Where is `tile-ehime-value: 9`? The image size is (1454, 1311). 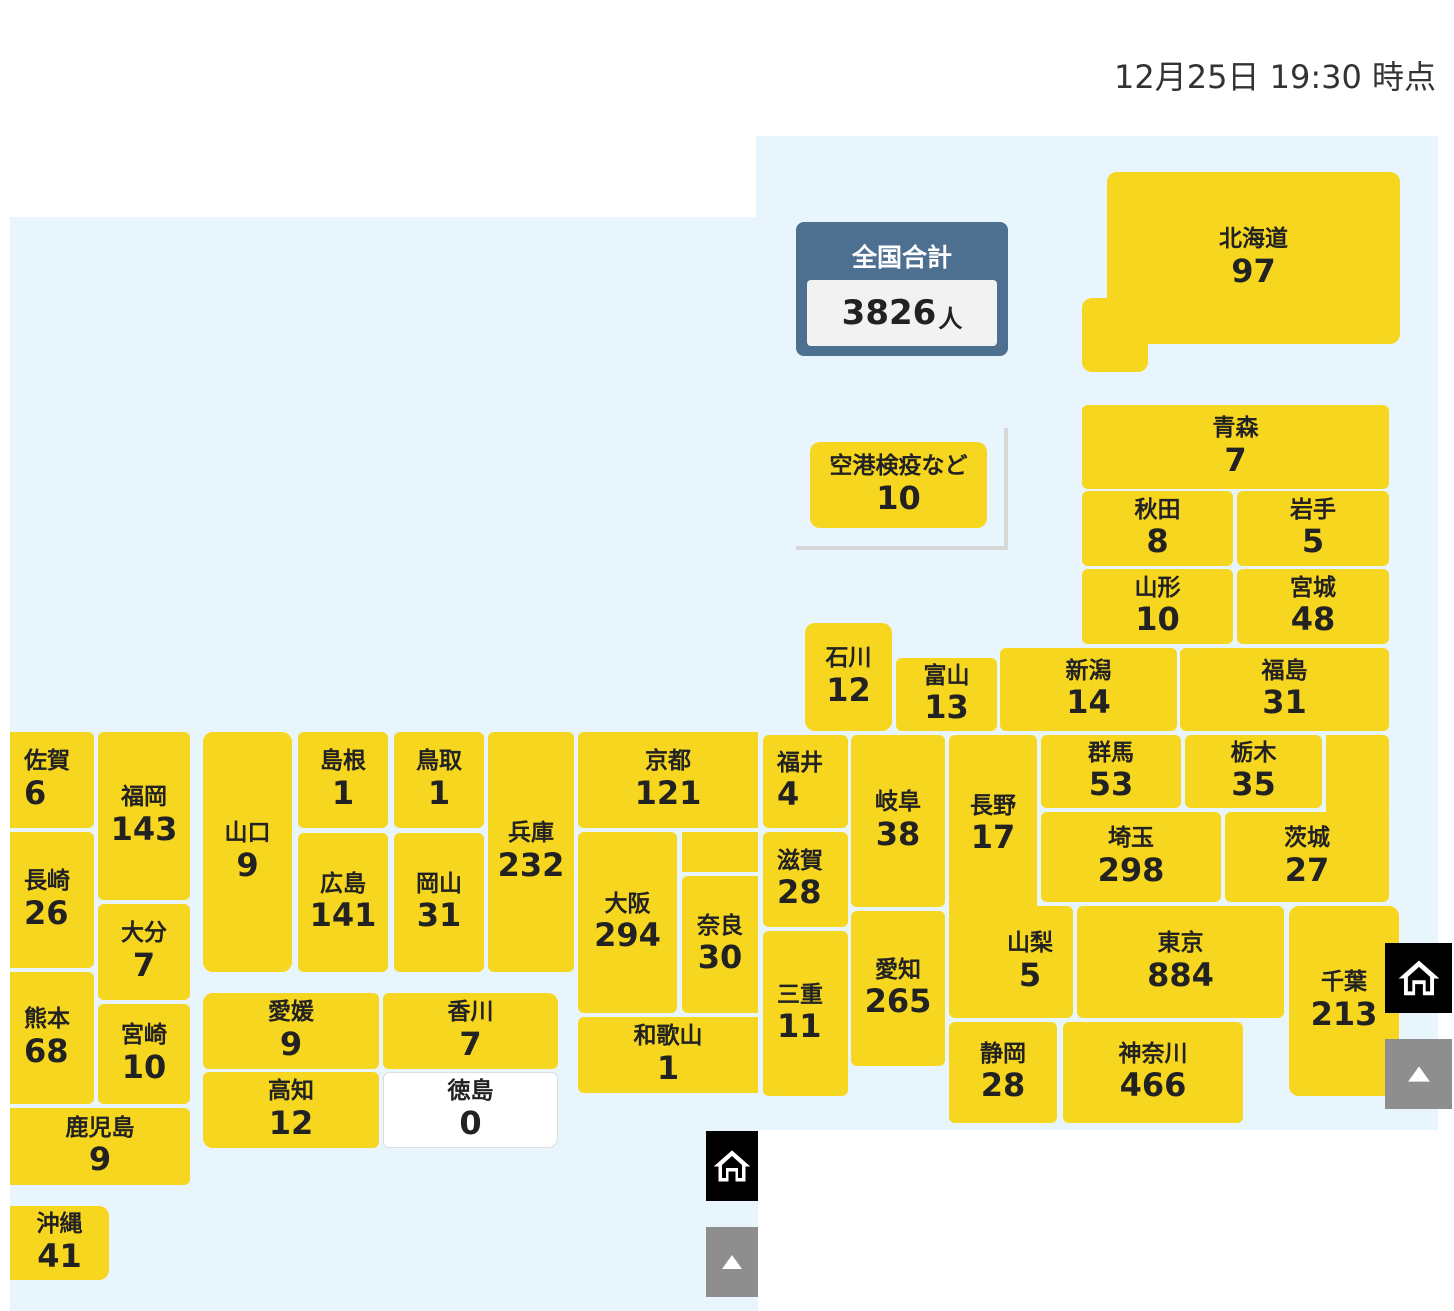 tile-ehime-value: 9 is located at coordinates (291, 1043).